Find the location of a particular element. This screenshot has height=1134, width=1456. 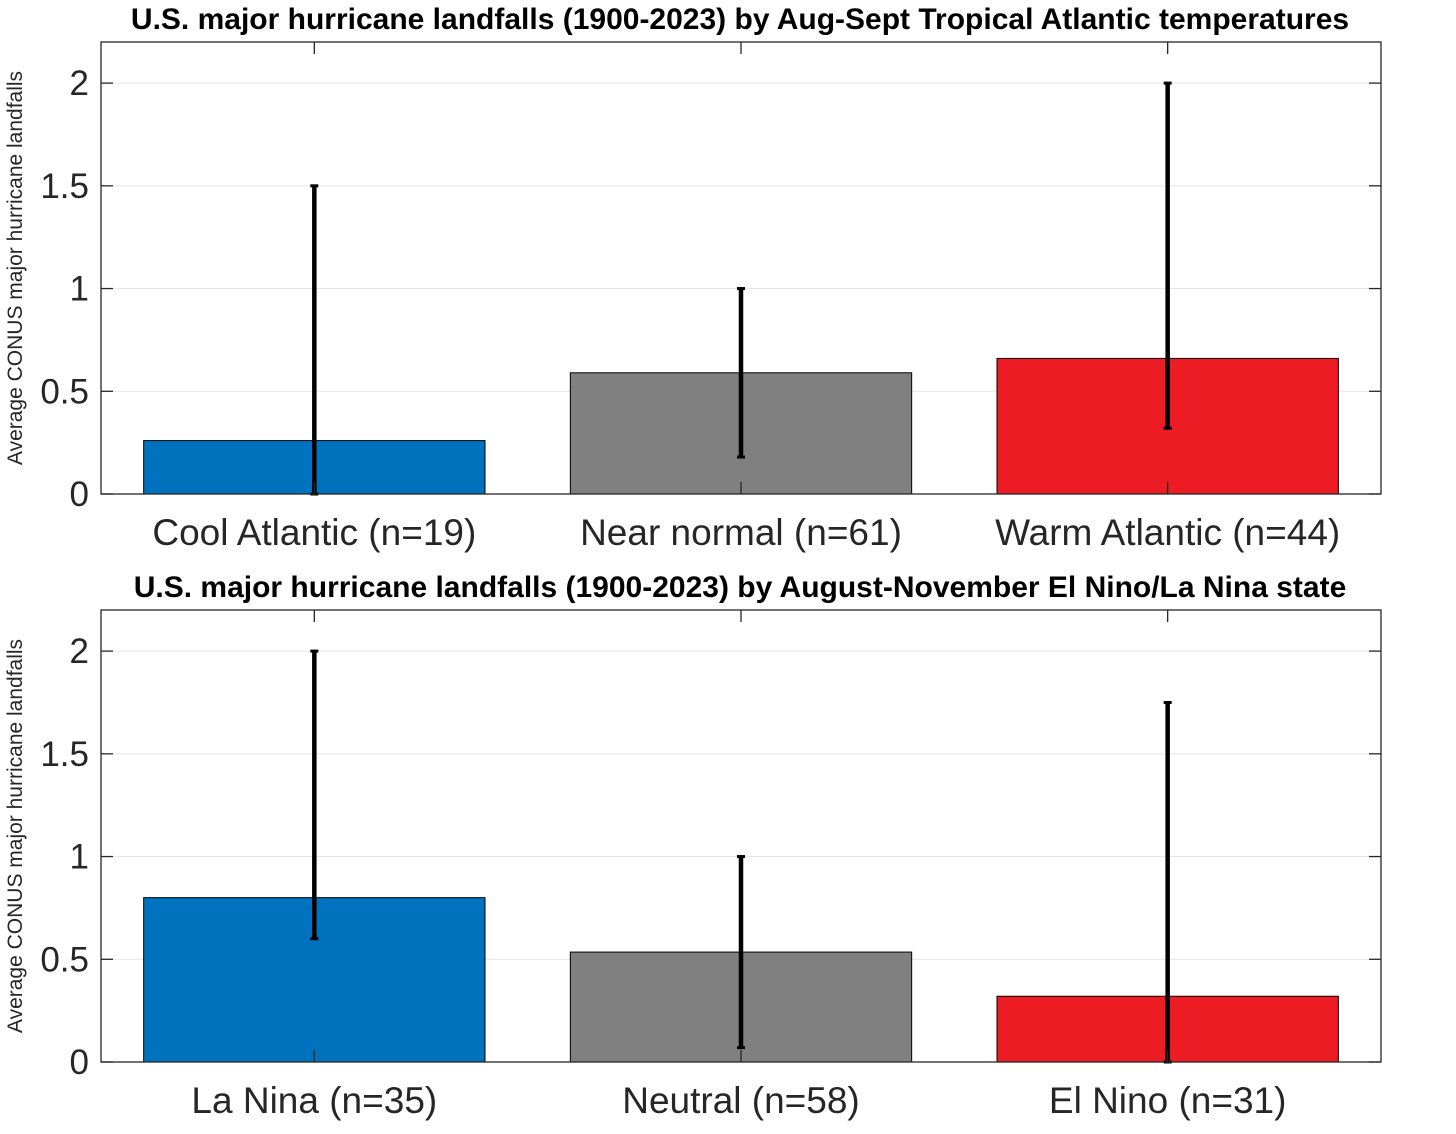

x-tick-label: Neutral (n=58) is located at coordinates (741, 1100).